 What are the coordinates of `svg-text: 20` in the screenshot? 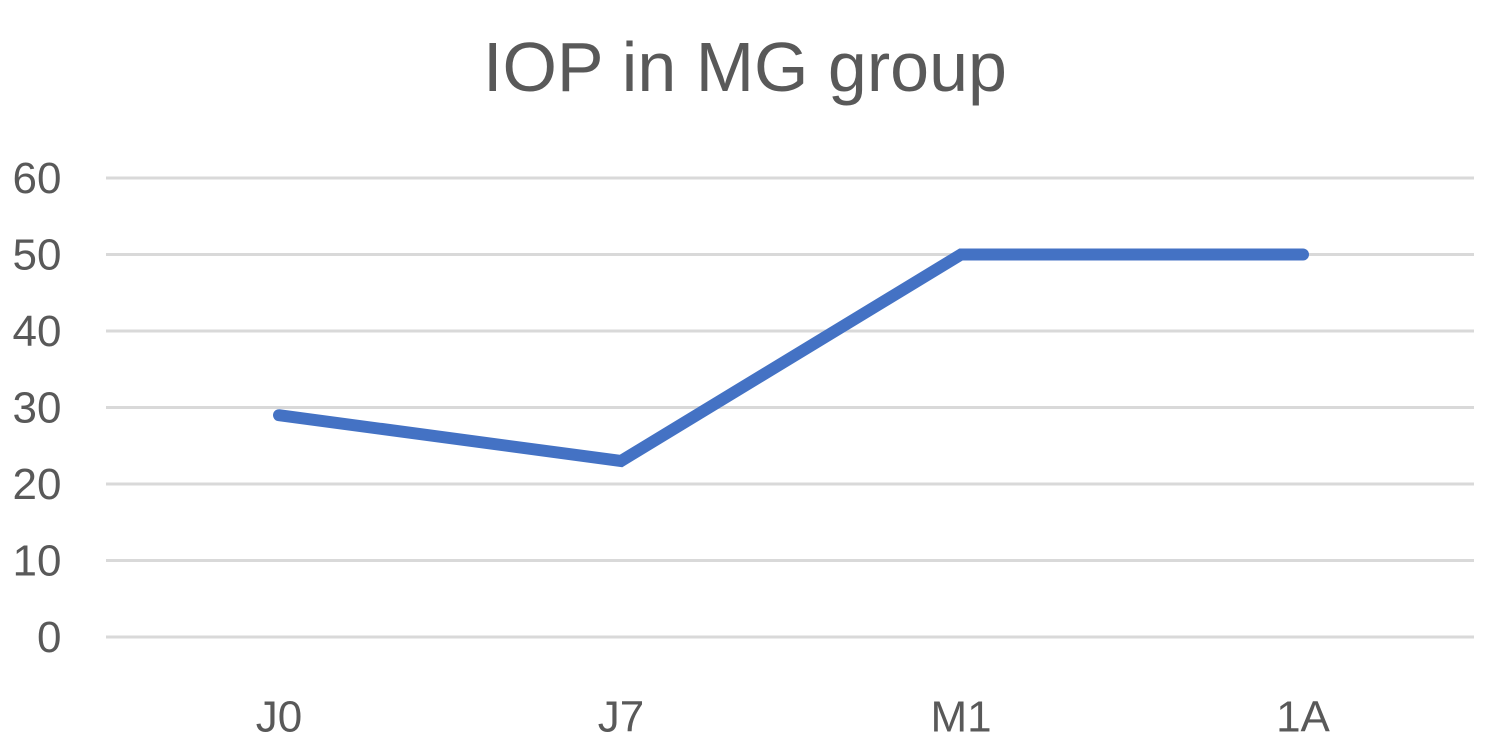 It's located at (37, 484).